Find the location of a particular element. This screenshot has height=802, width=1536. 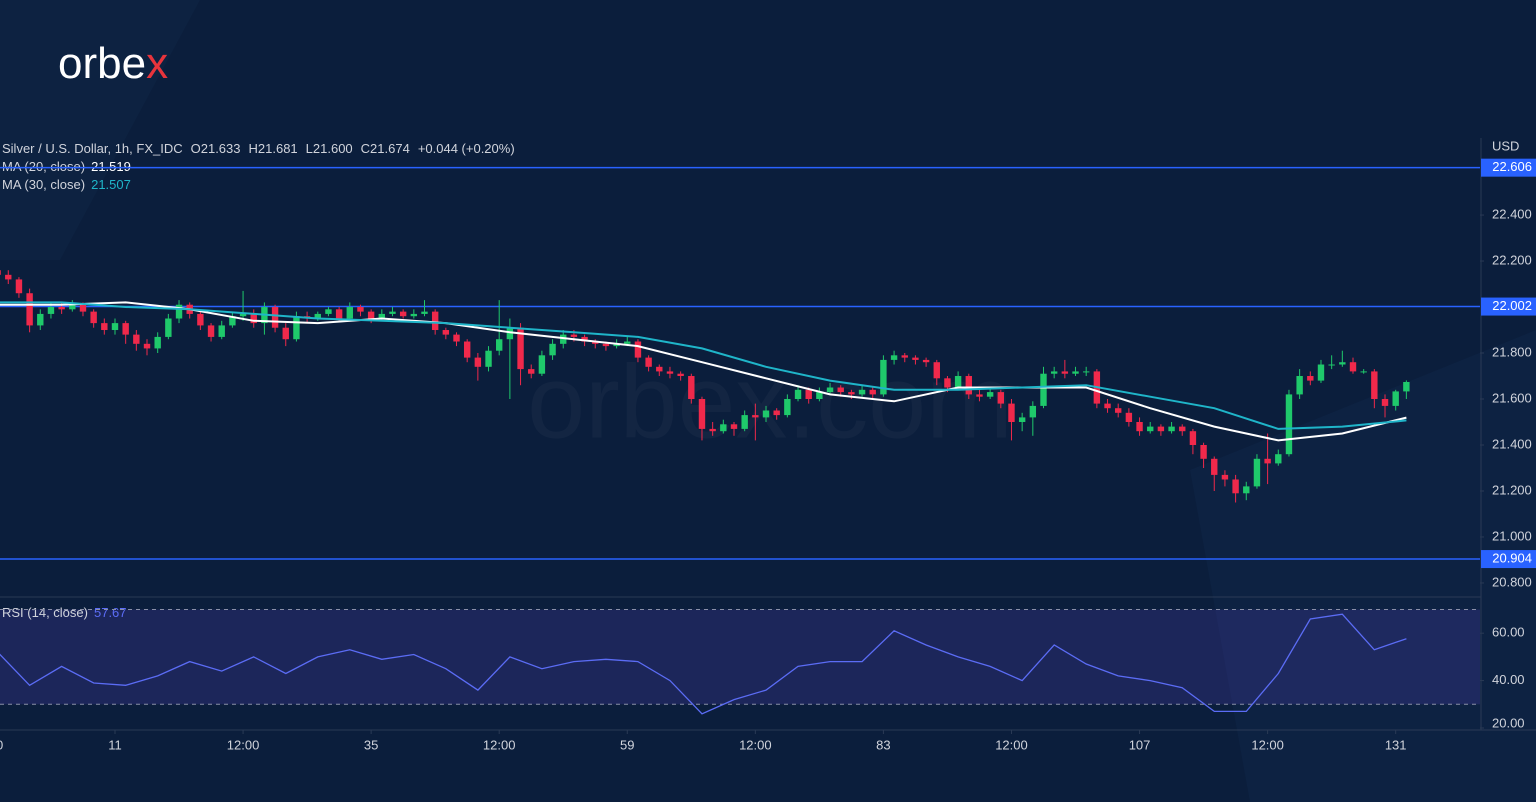

rsi-legend: RSI (14, close) 57.67 is located at coordinates (64, 612).